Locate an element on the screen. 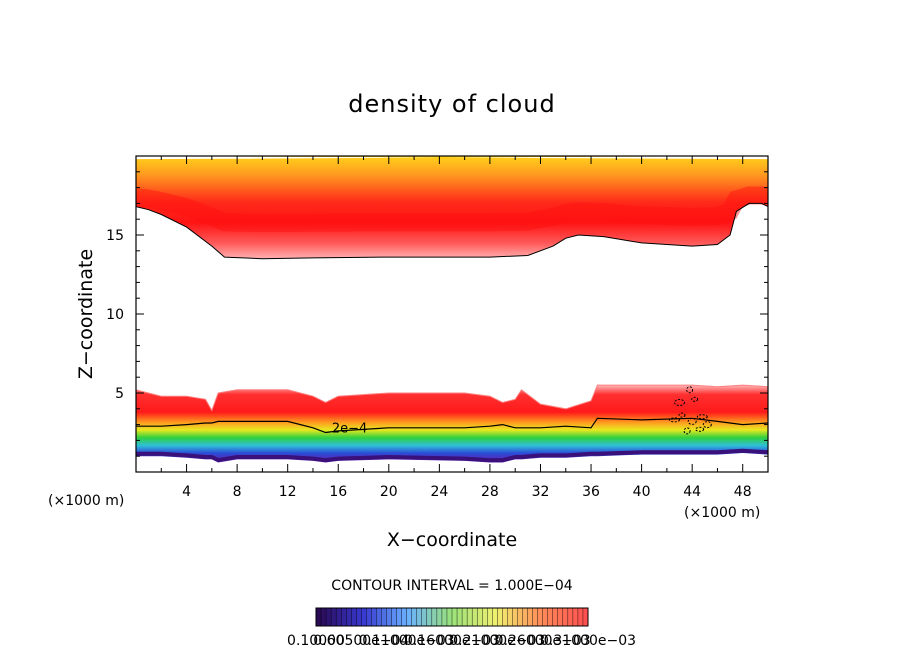  upper-cloud-base-contour is located at coordinates (452, 231).